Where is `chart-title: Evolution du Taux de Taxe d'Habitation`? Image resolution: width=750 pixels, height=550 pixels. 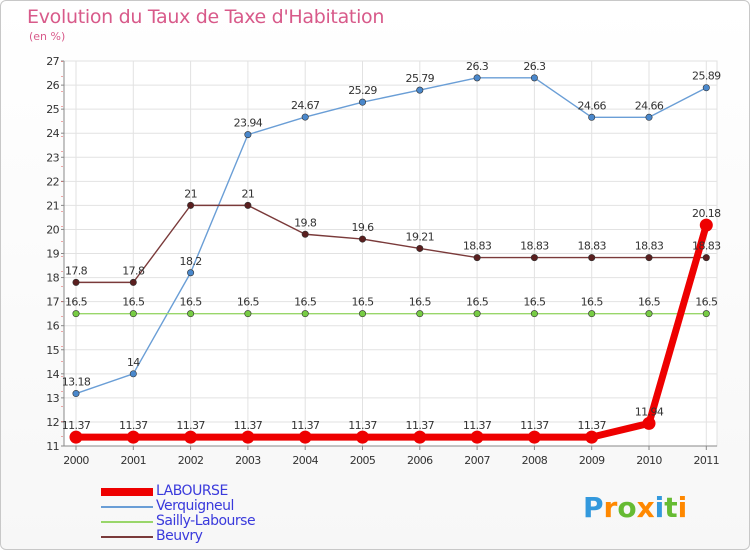 chart-title: Evolution du Taux de Taxe d'Habitation is located at coordinates (206, 17).